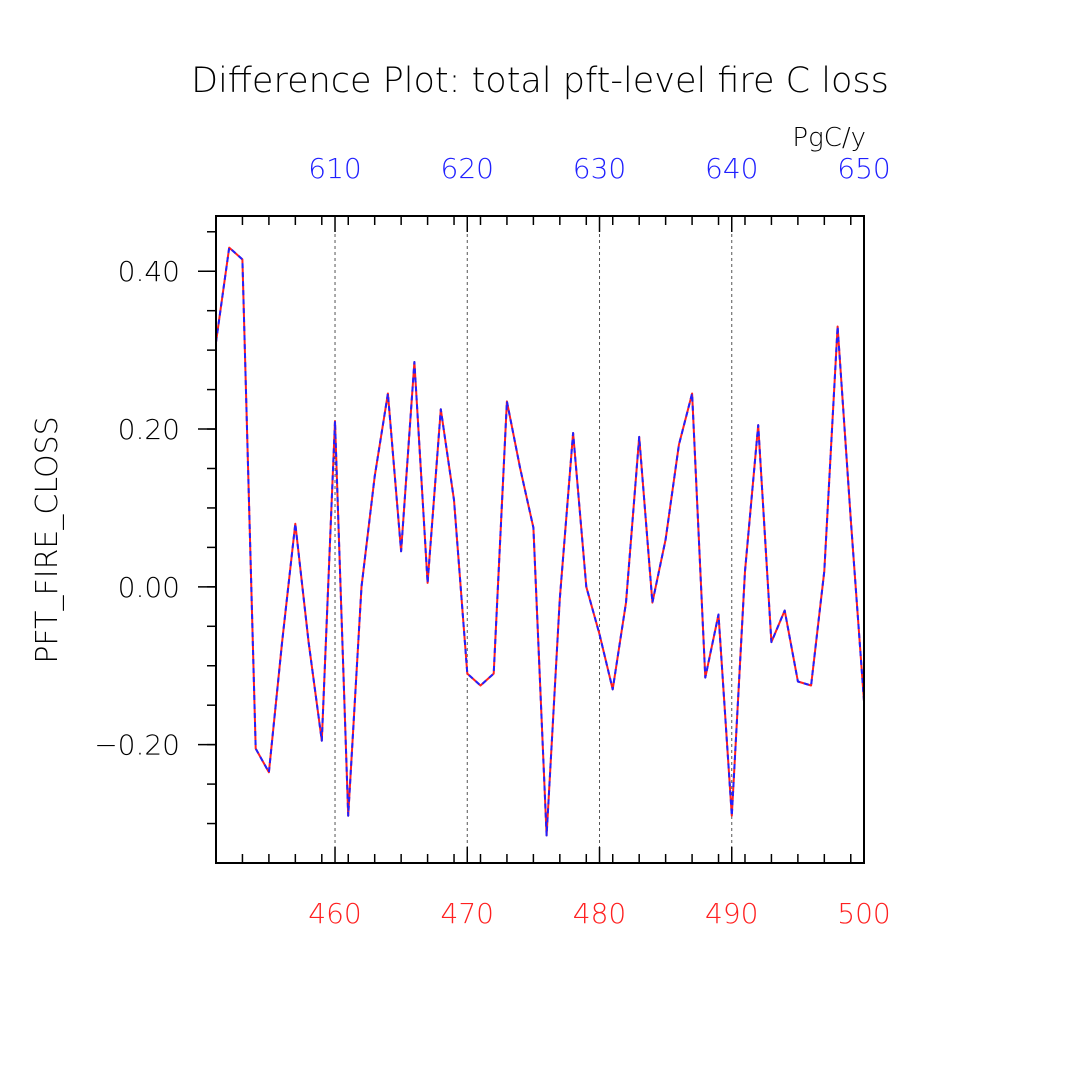 The image size is (1080, 1080). I want to click on y-axis-label: PFT_FIRE_CLOSS, so click(47, 539).